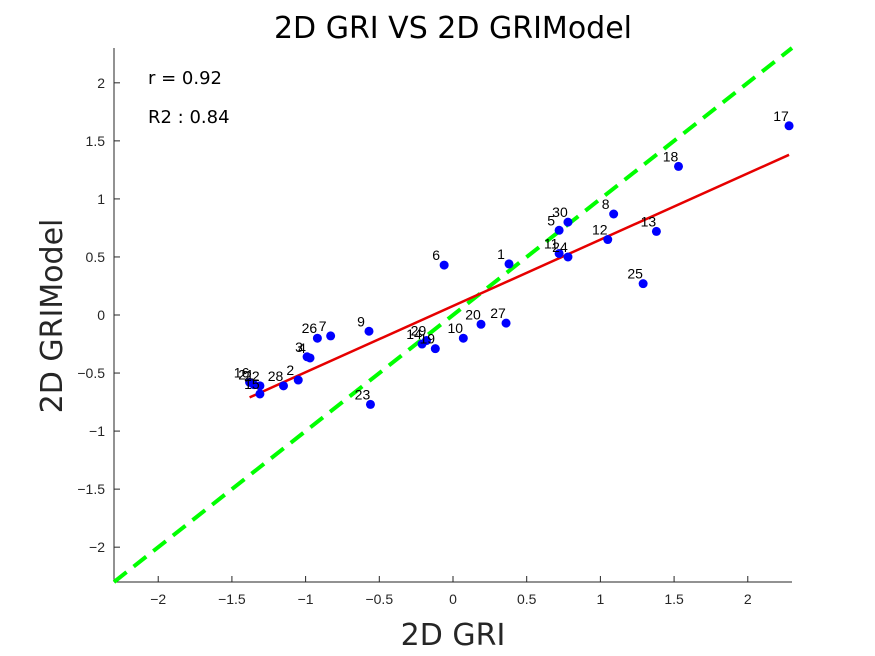 This screenshot has width=875, height=656. What do you see at coordinates (453, 28) in the screenshot?
I see `chart-title: 2D GRI VS 2D GRIModel` at bounding box center [453, 28].